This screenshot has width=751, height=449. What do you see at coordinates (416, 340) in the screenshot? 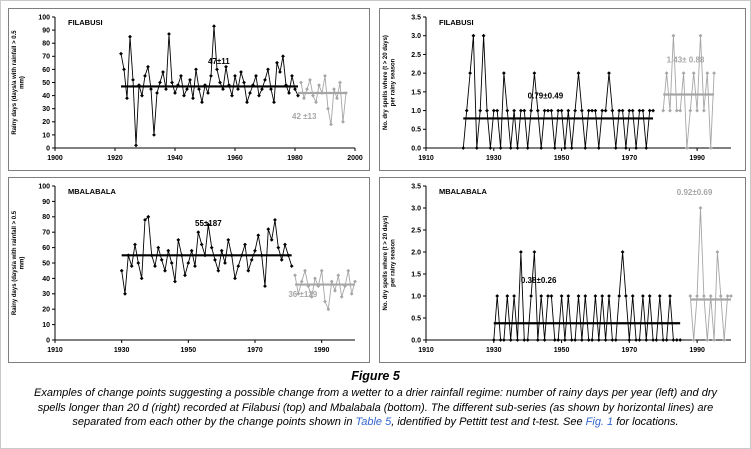
I see `y-tick-label: 0.0` at bounding box center [416, 340].